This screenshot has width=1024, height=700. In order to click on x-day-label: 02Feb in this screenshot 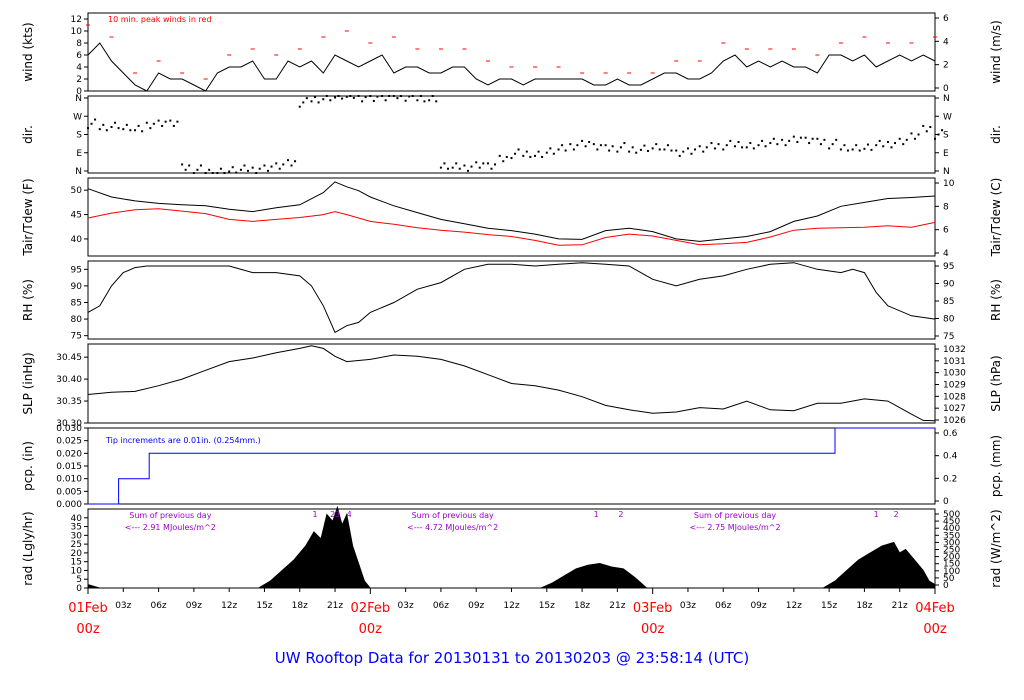, I will do `click(371, 608)`.